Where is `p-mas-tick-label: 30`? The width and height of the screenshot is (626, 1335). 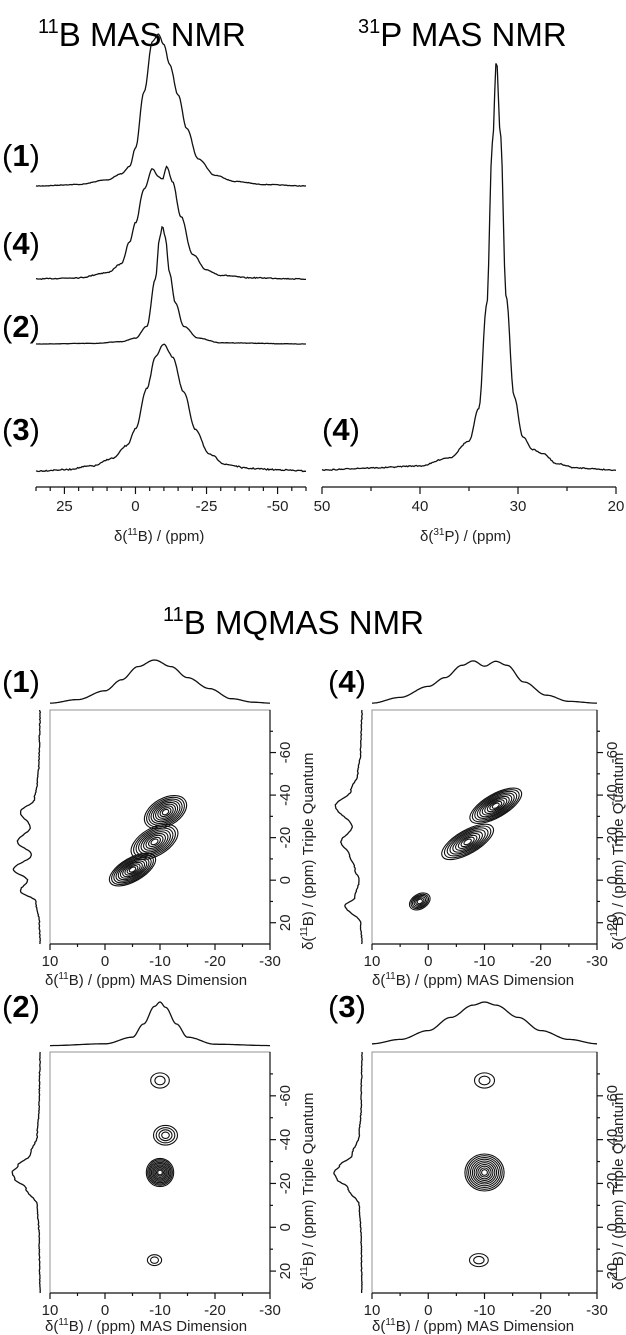 p-mas-tick-label: 30 is located at coordinates (518, 506).